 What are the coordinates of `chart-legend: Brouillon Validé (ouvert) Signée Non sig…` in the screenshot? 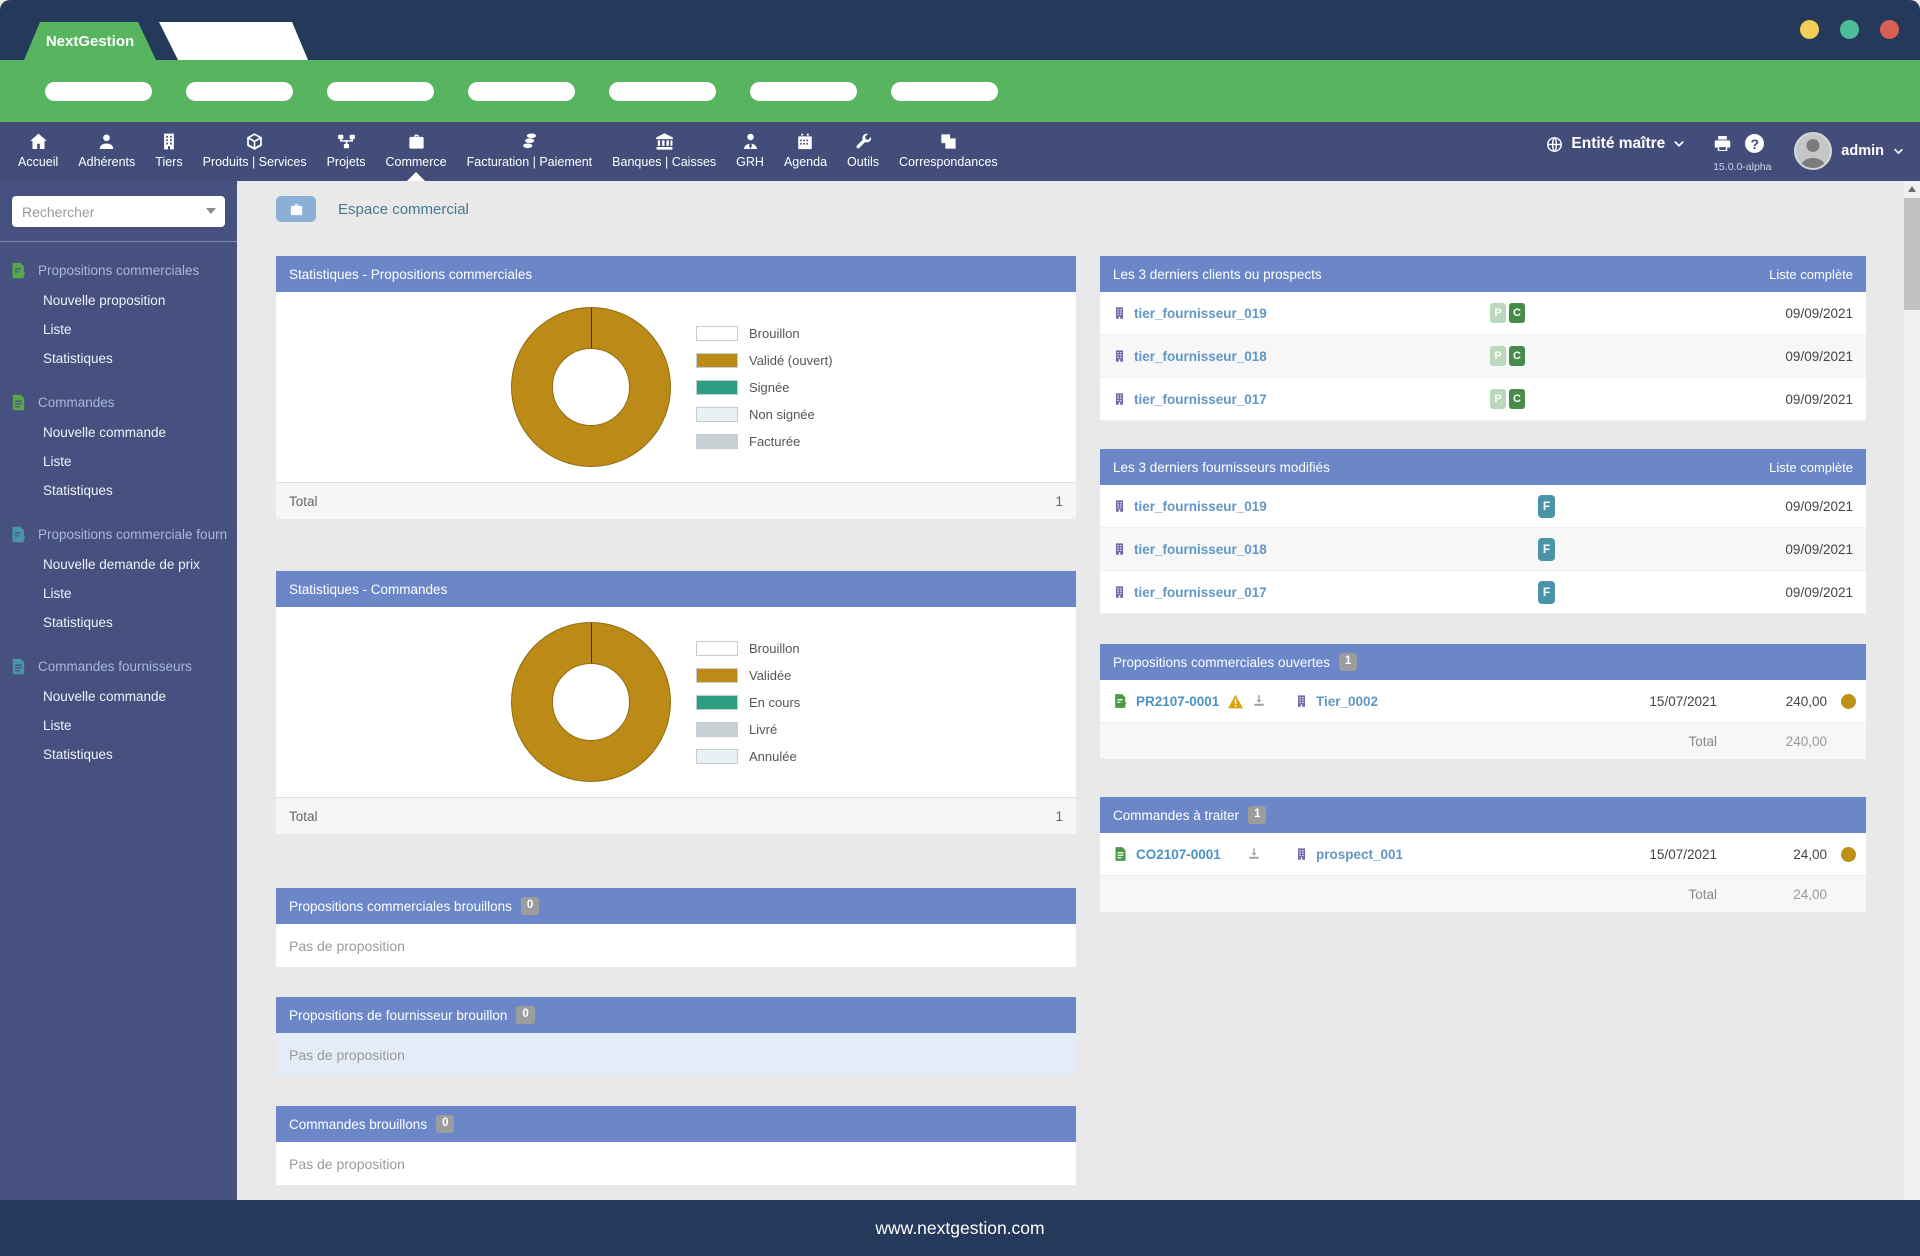 It's located at (764, 387).